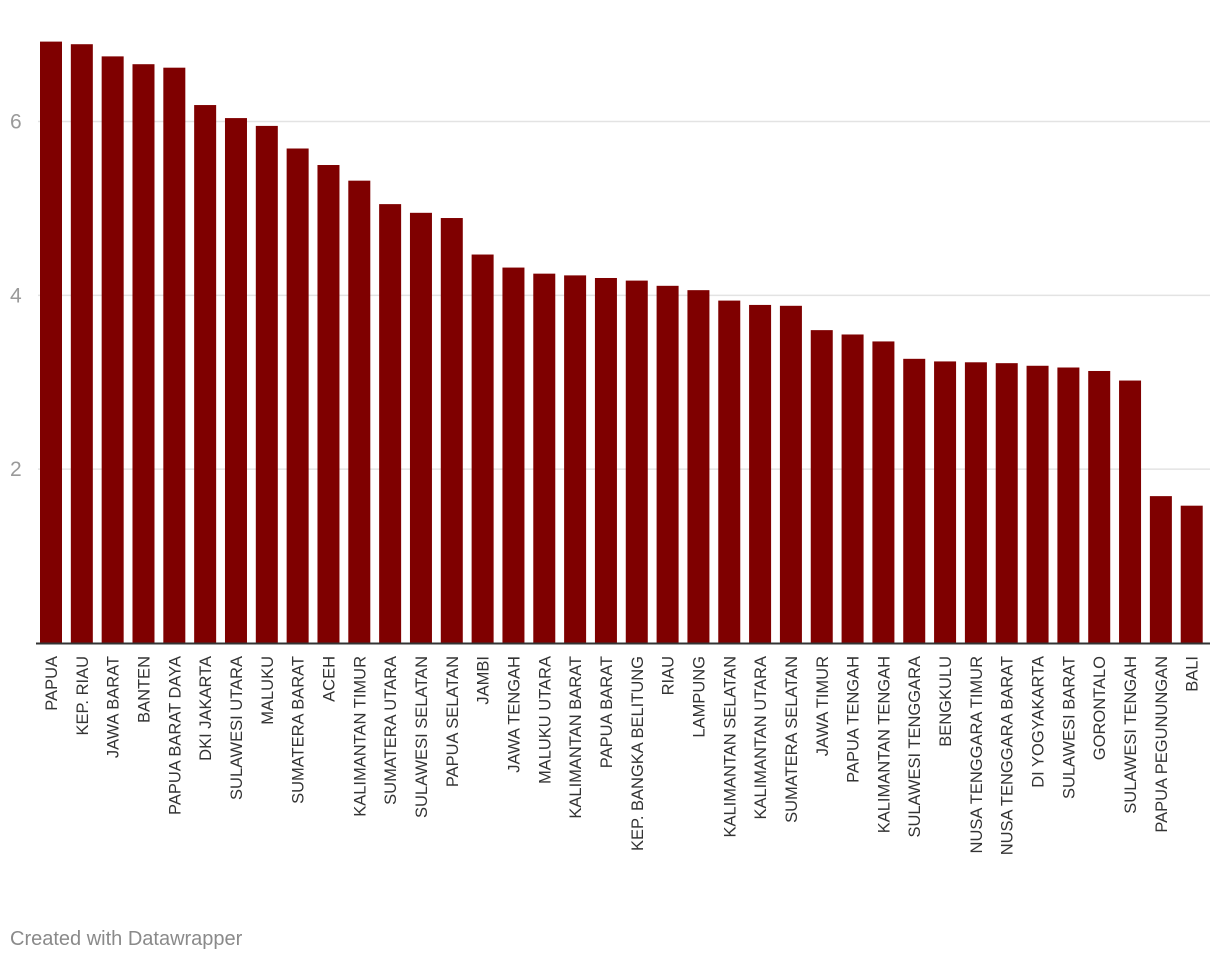 The width and height of the screenshot is (1220, 964). What do you see at coordinates (1039, 722) in the screenshot?
I see `x-tick-label: DI YOGYAKARTA` at bounding box center [1039, 722].